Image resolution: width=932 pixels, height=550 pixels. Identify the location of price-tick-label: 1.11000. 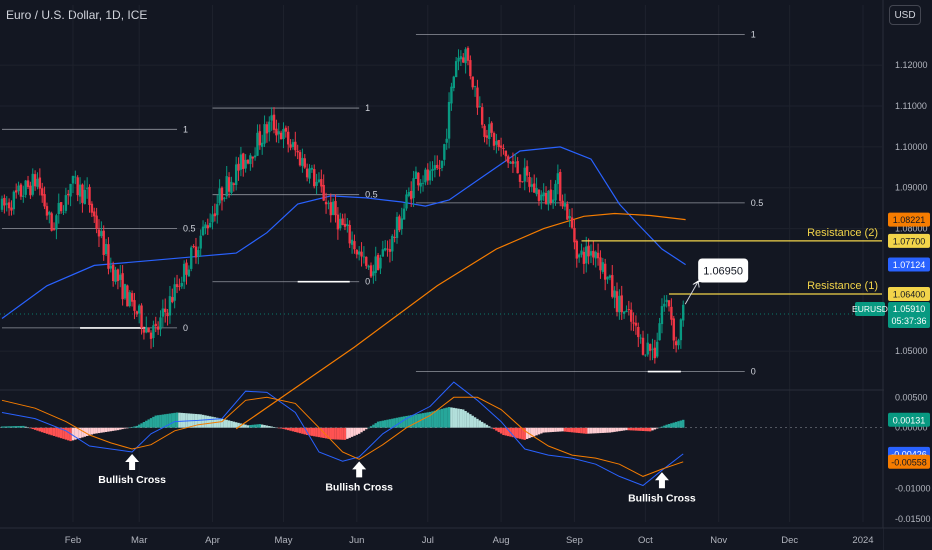
(911, 106).